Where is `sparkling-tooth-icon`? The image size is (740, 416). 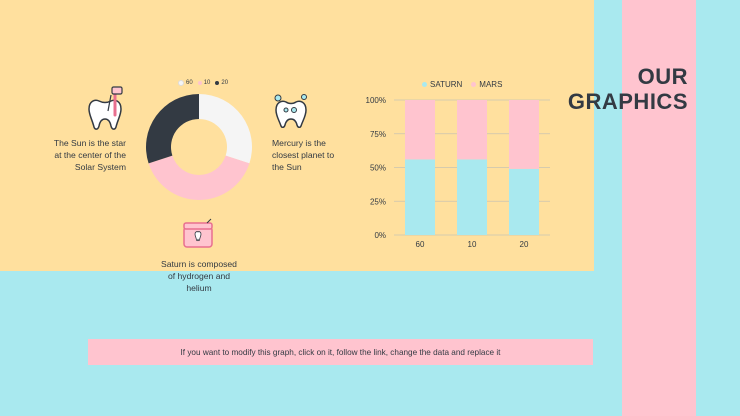
sparkling-tooth-icon is located at coordinates (290, 111).